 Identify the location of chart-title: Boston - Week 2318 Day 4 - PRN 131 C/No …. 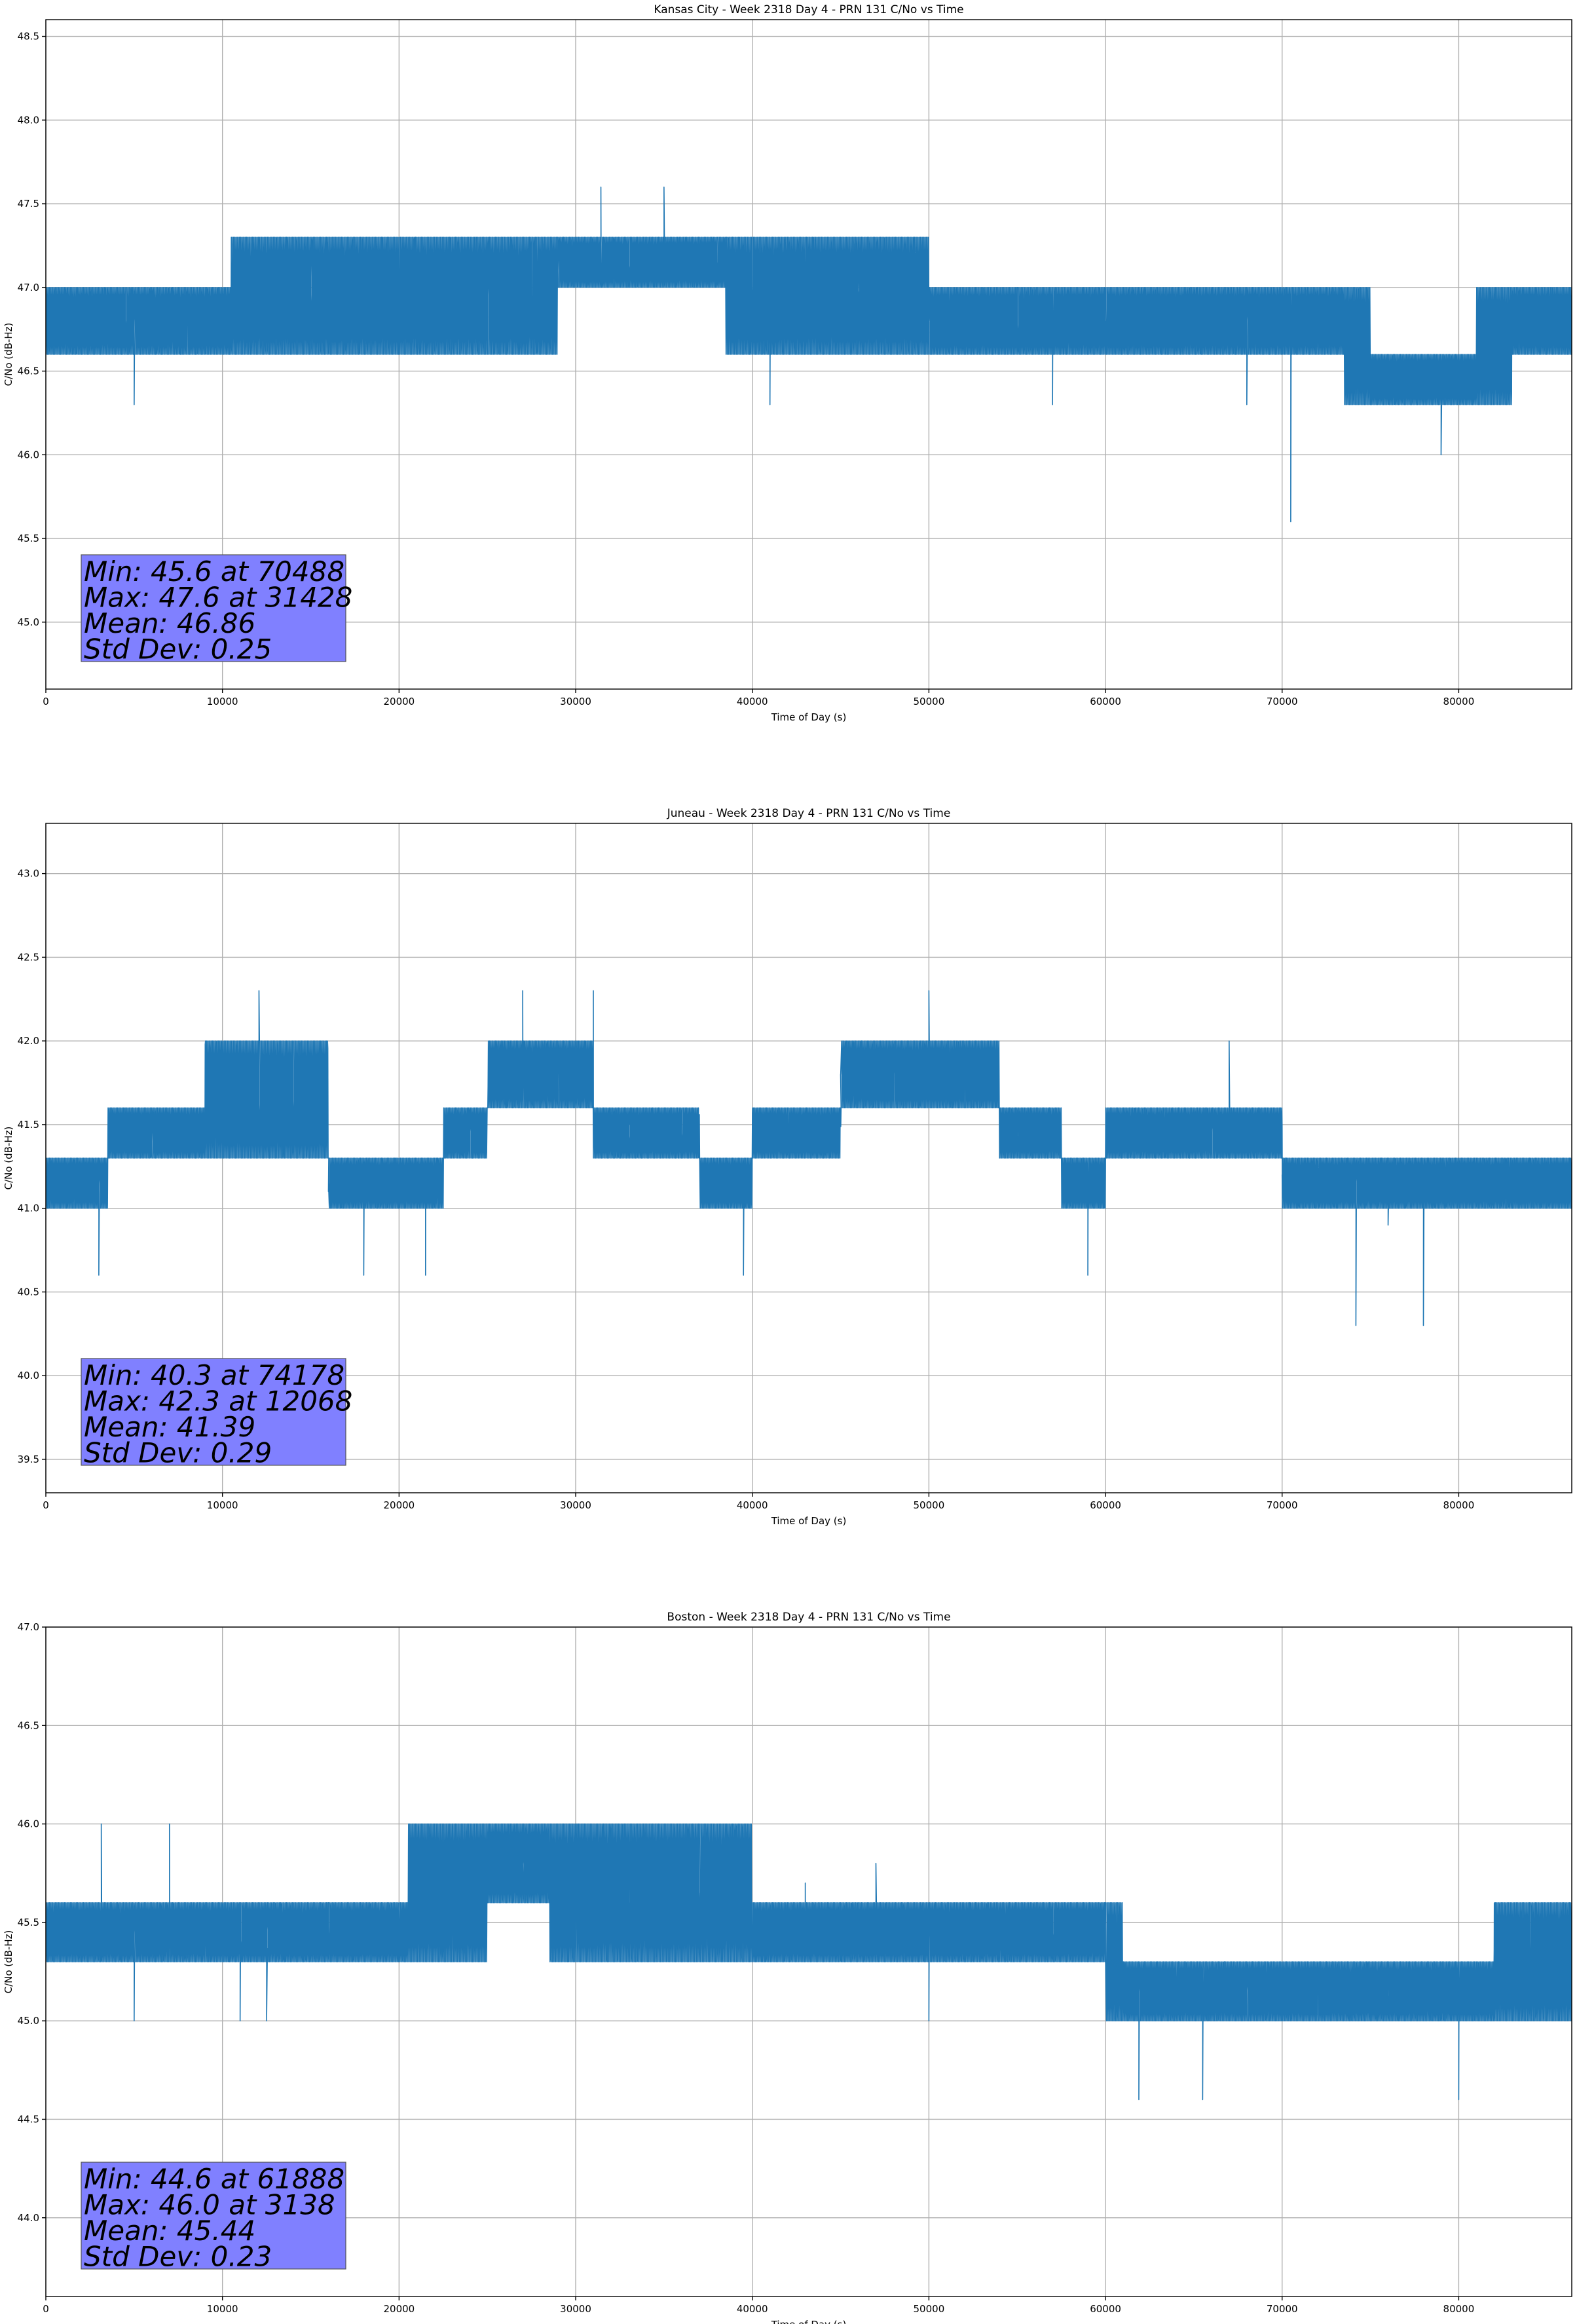
(808, 1617).